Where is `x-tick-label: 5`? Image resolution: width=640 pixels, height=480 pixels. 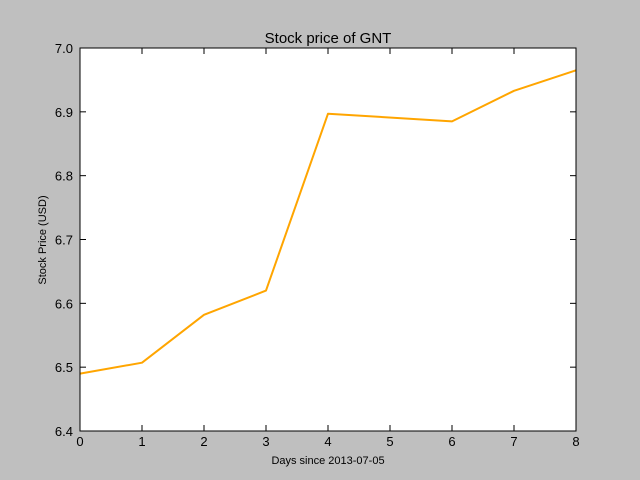
x-tick-label: 5 is located at coordinates (389, 441).